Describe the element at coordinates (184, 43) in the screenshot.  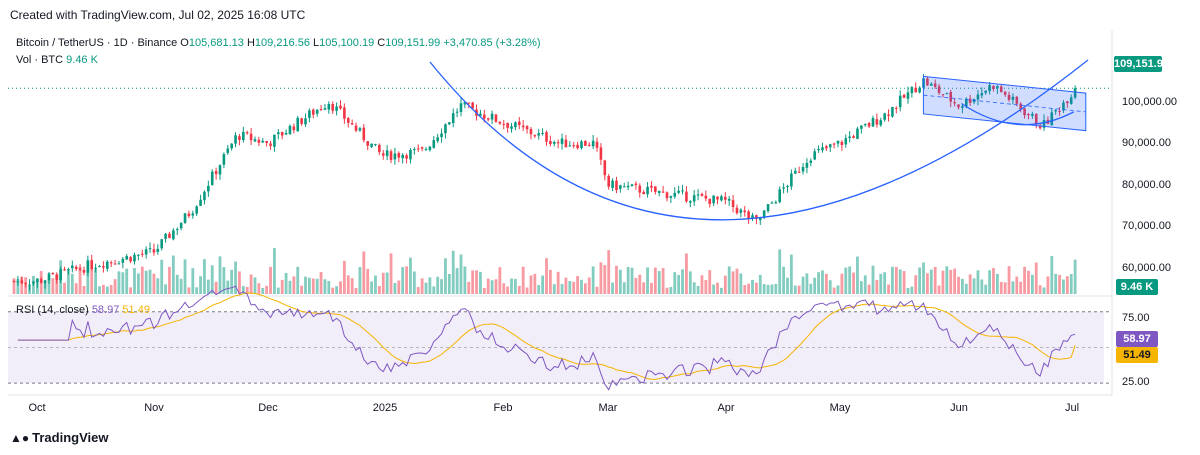
I see `open-label: O` at that location.